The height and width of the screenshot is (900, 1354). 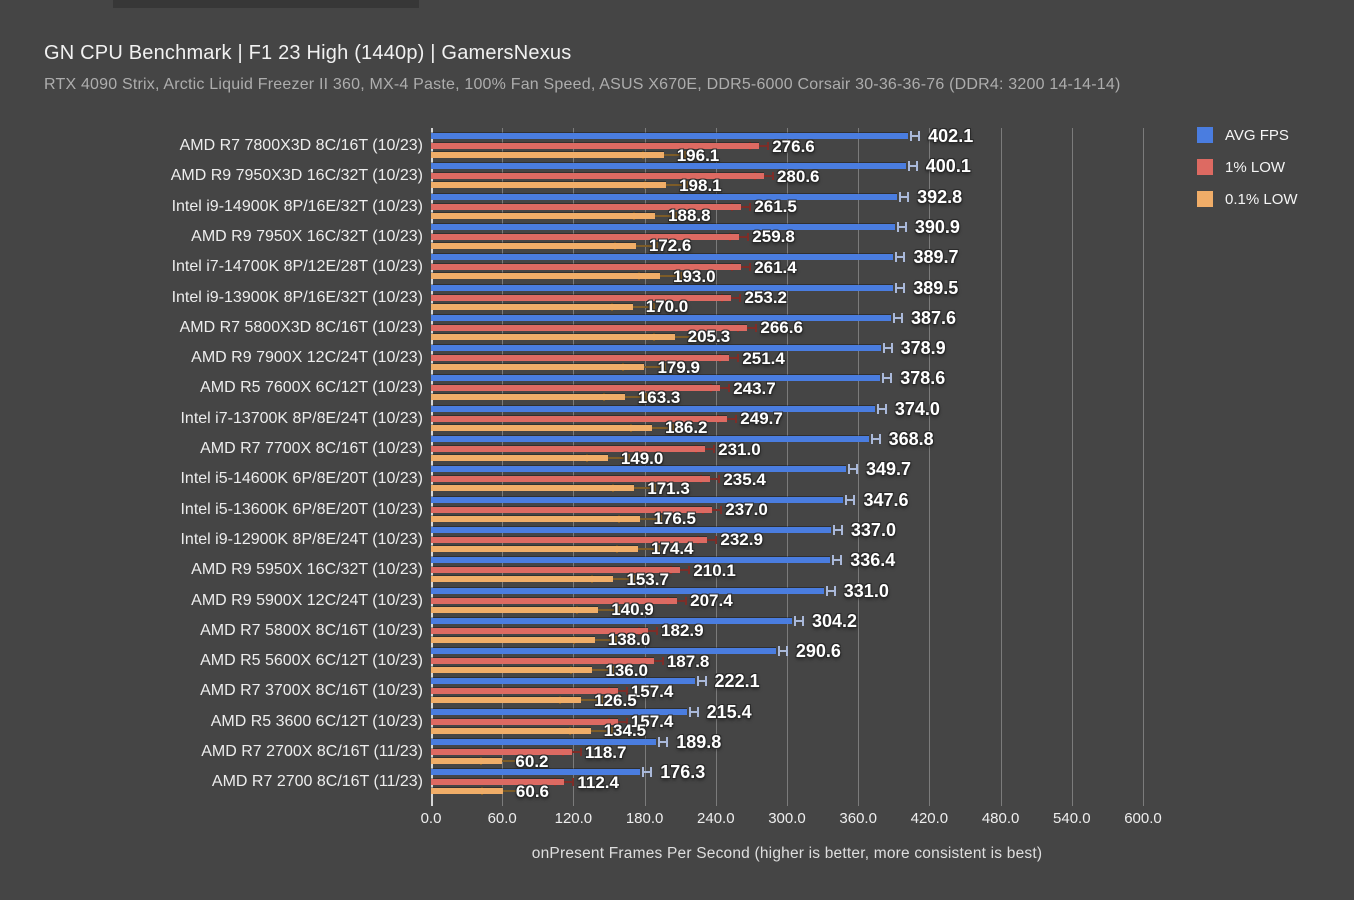 What do you see at coordinates (307, 358) in the screenshot?
I see `cpu-label: AMD R9 7900X 12C/24T (10/23)` at bounding box center [307, 358].